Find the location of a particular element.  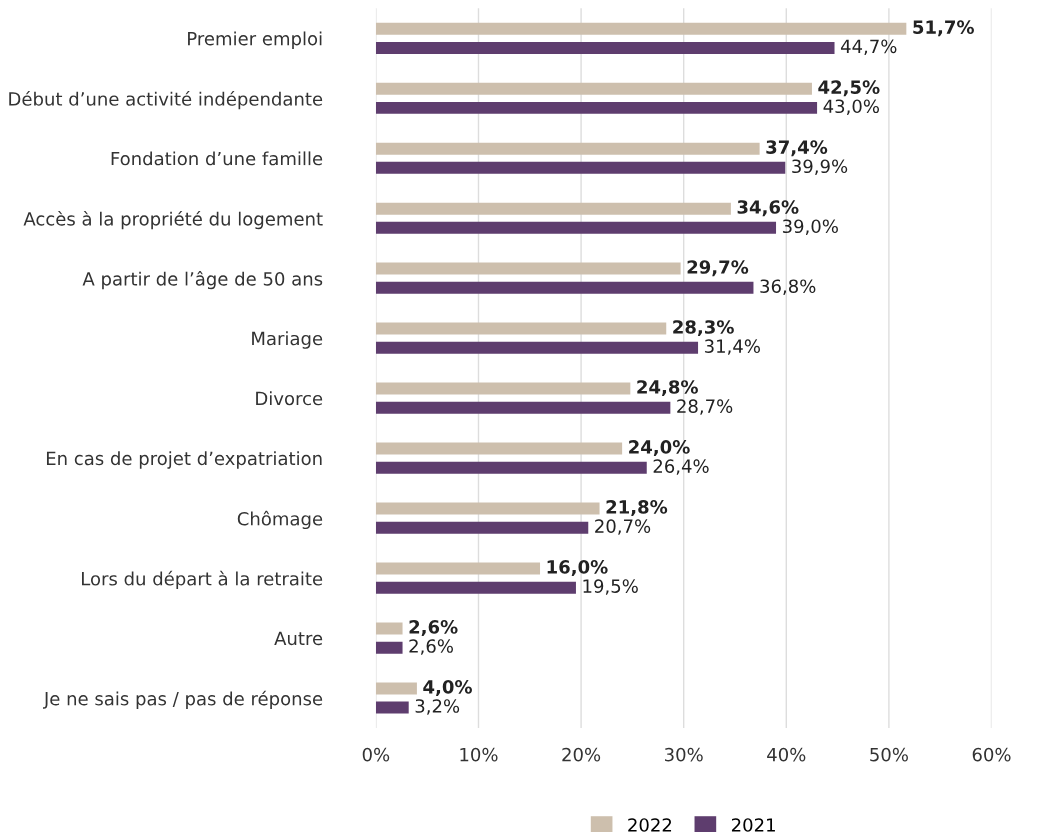

x-tick-label: 20% is located at coordinates (581, 754).